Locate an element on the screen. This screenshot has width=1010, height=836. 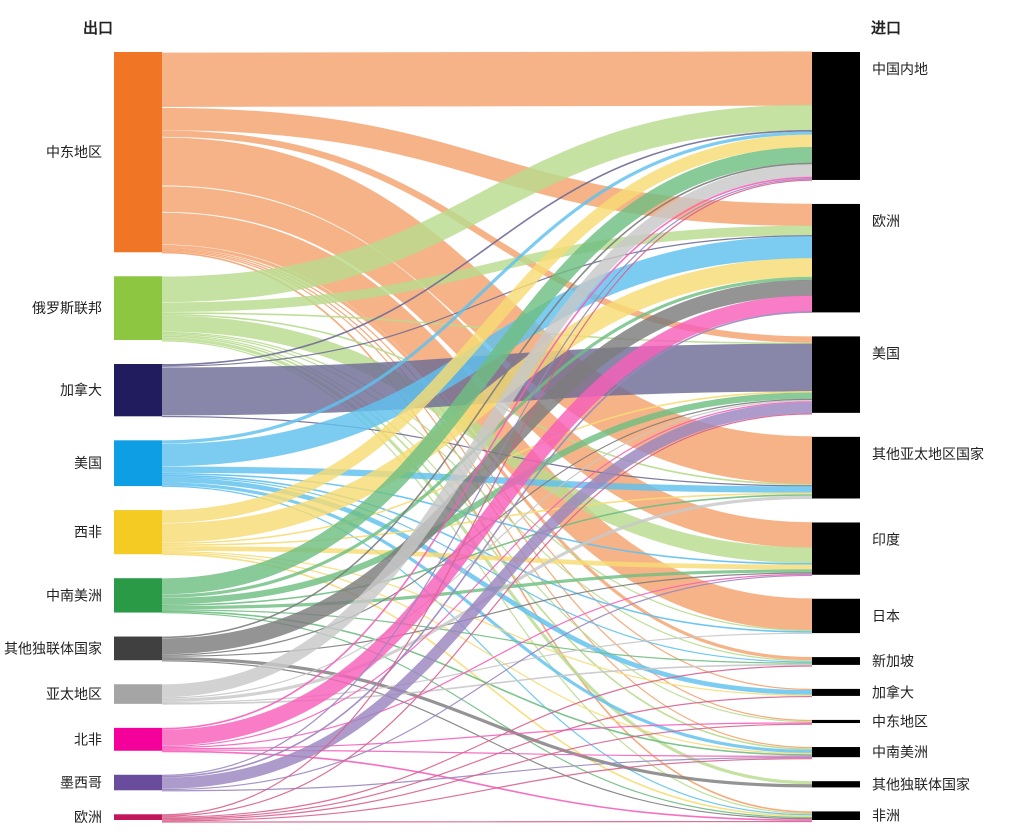
import-header: 进口 is located at coordinates (886, 28).